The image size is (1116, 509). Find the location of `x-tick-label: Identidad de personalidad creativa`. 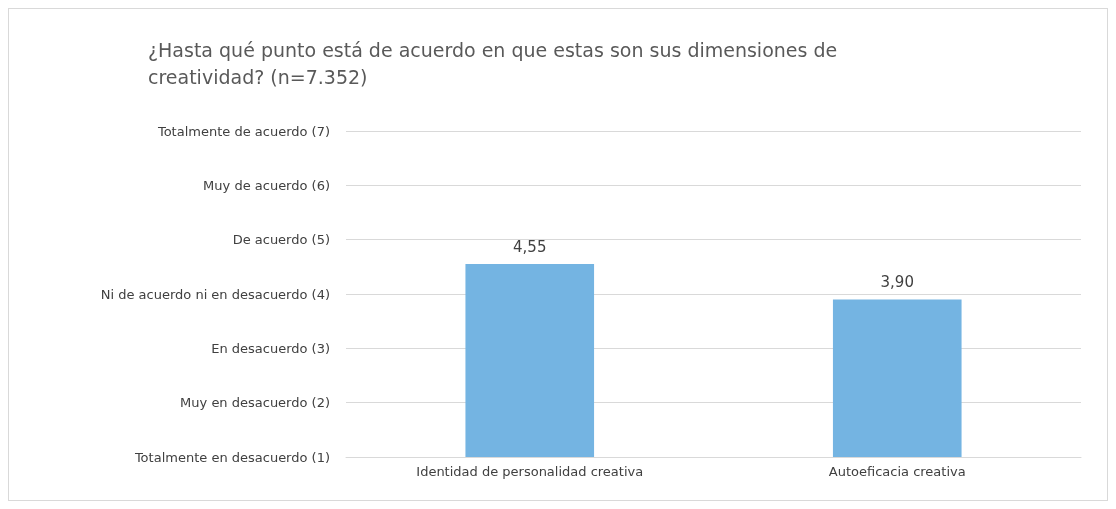

x-tick-label: Identidad de personalidad creativa is located at coordinates (530, 471).